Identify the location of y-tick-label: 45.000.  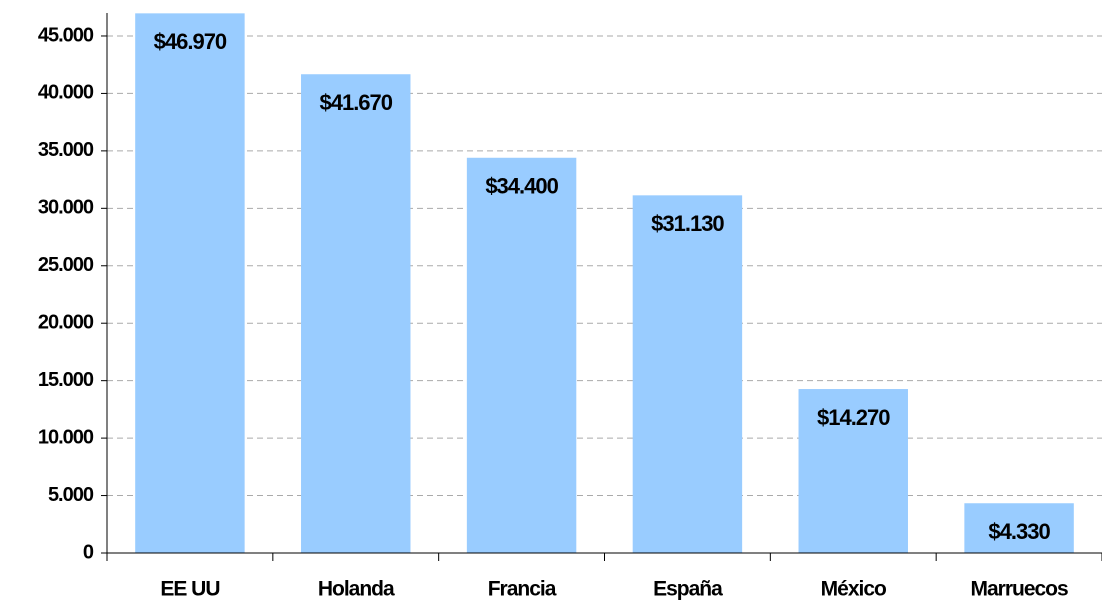
(66, 35).